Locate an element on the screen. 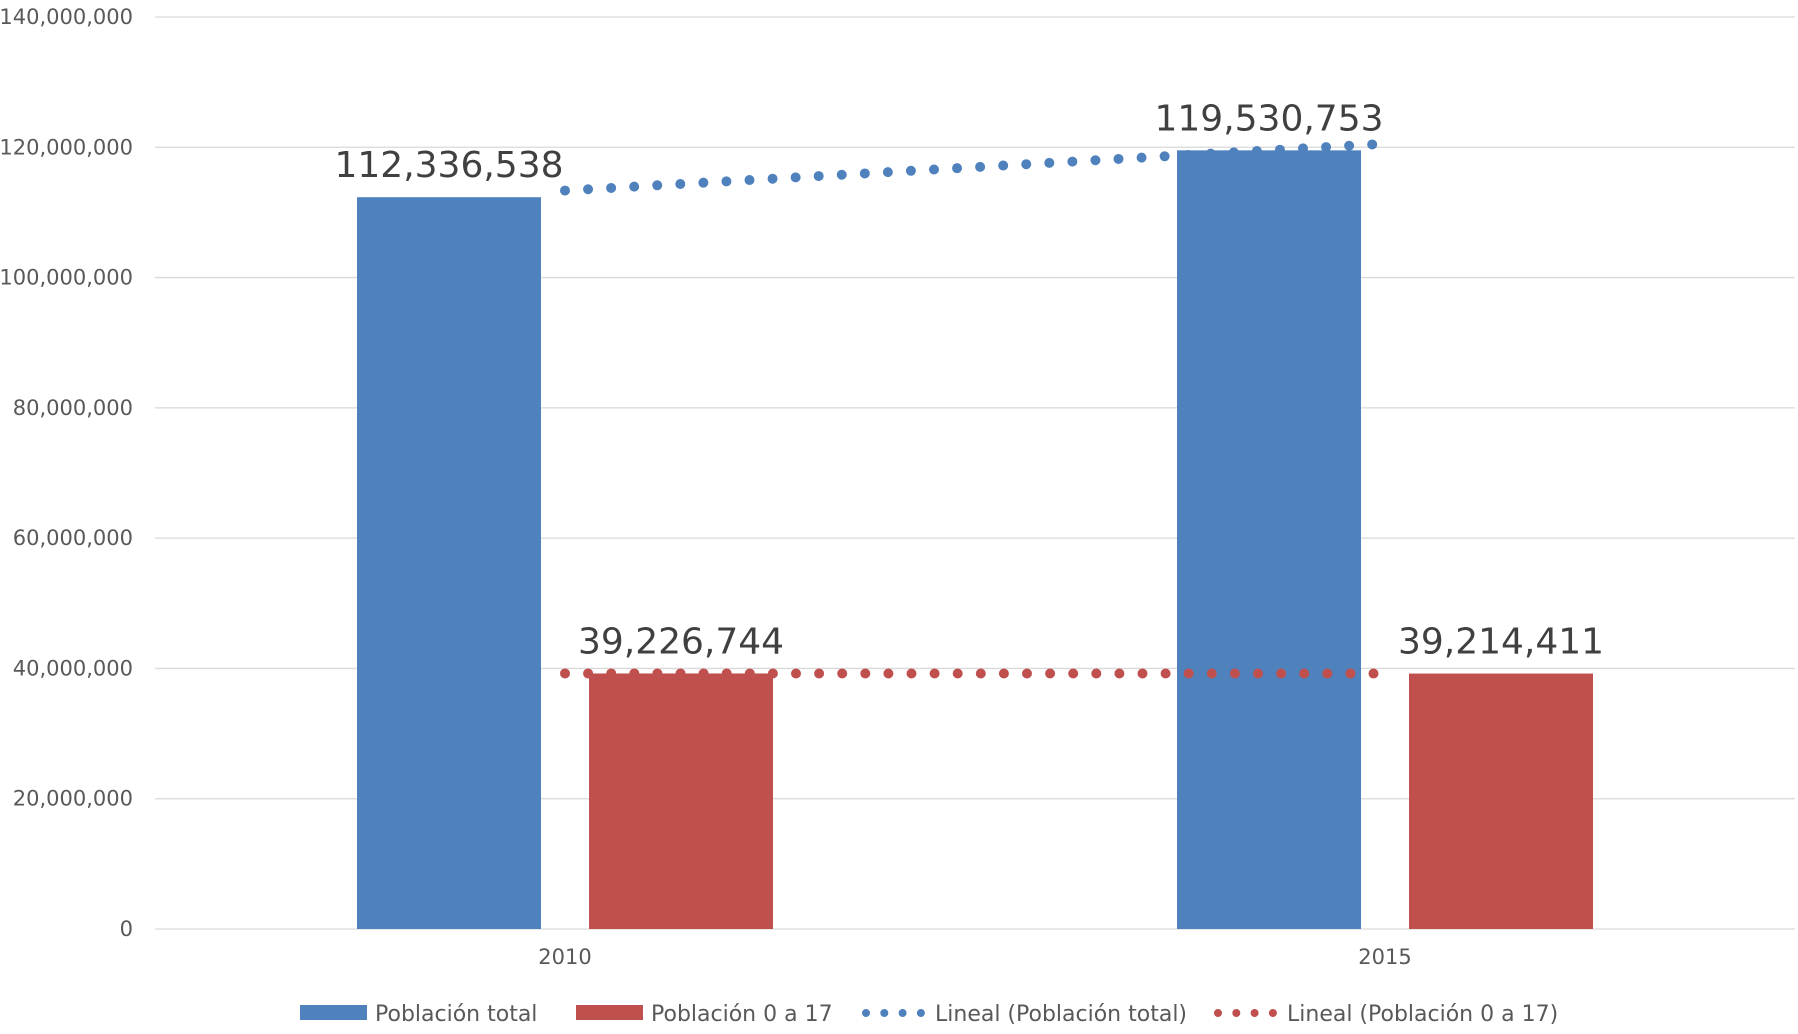  x-axis-tick-labels: 2010 2015 is located at coordinates (974, 957).